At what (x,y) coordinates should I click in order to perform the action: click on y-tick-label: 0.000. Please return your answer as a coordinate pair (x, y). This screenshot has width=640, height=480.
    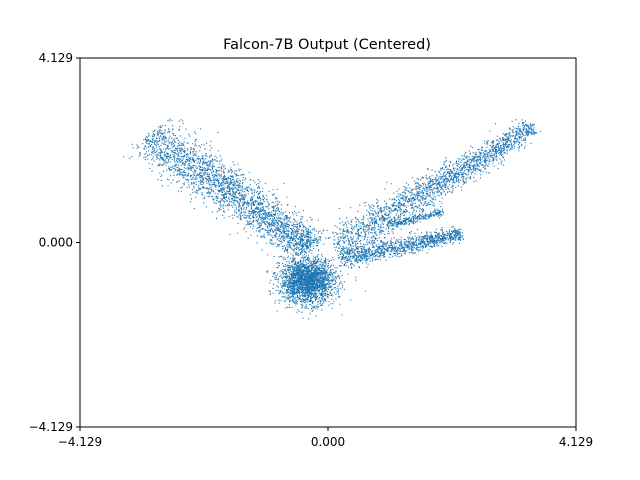
    Looking at the image, I should click on (56, 243).